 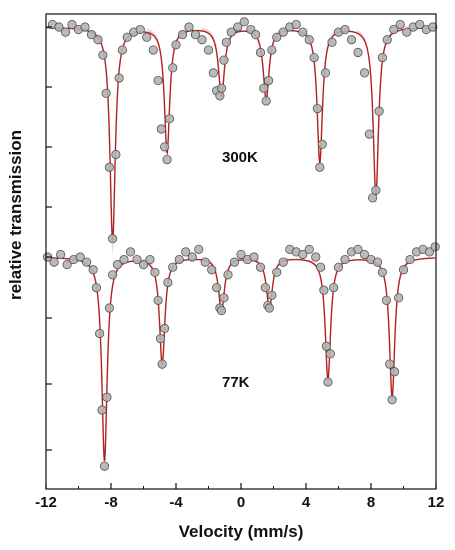 What do you see at coordinates (241, 502) in the screenshot?
I see `x-tick-label: 0` at bounding box center [241, 502].